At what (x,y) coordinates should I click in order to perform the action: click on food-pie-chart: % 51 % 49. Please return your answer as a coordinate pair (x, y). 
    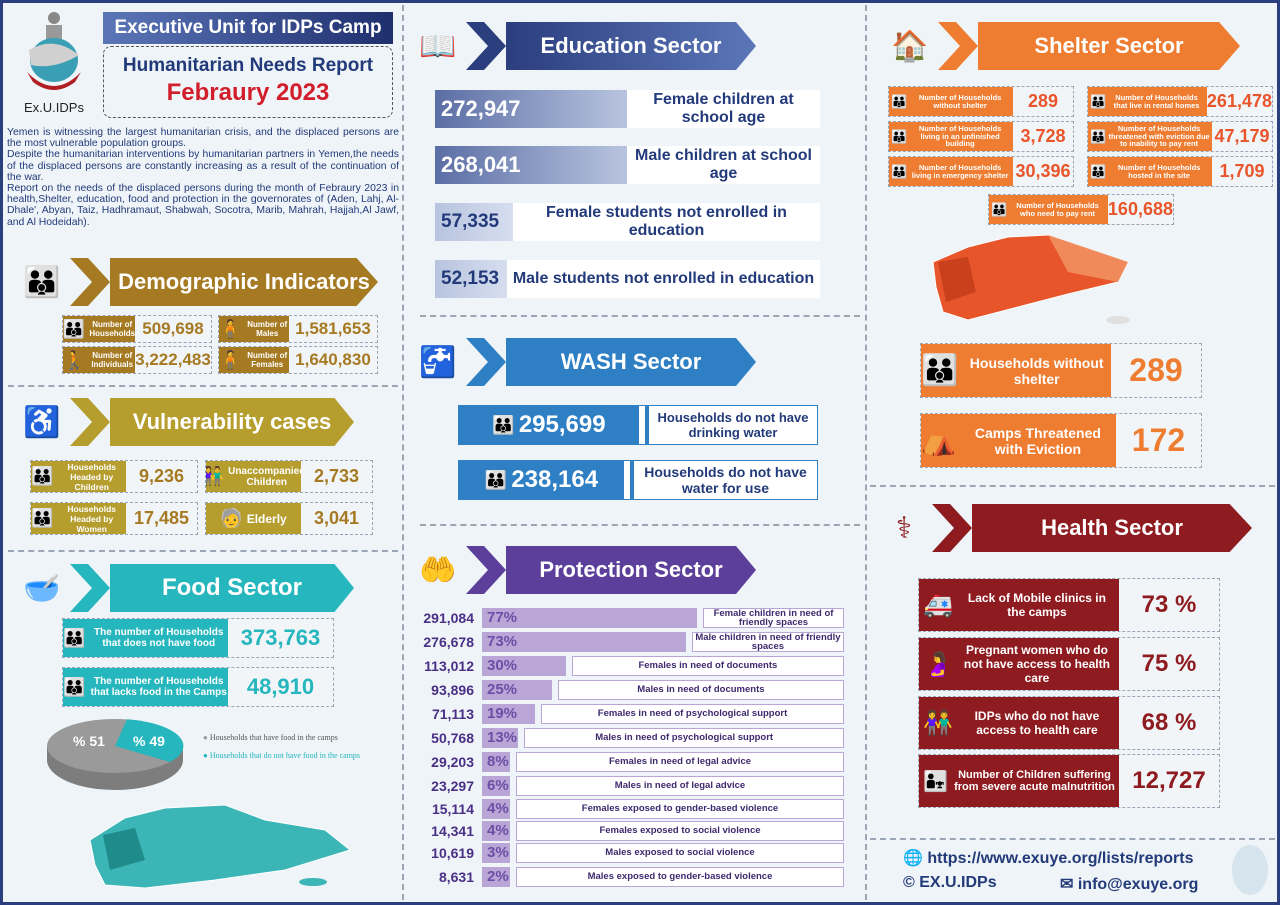
    Looking at the image, I should click on (115, 754).